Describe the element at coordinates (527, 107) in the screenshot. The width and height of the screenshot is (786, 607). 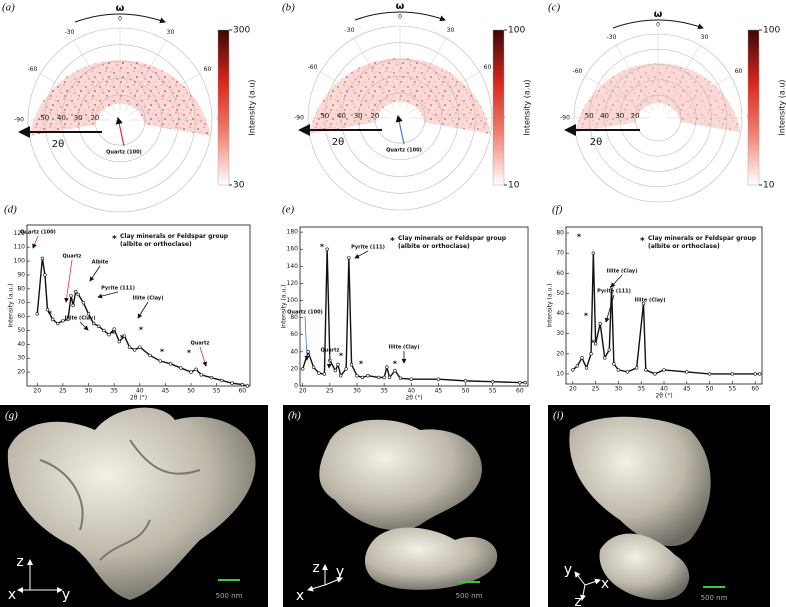
I see `colorbar-label: Intensity (a.u)` at that location.